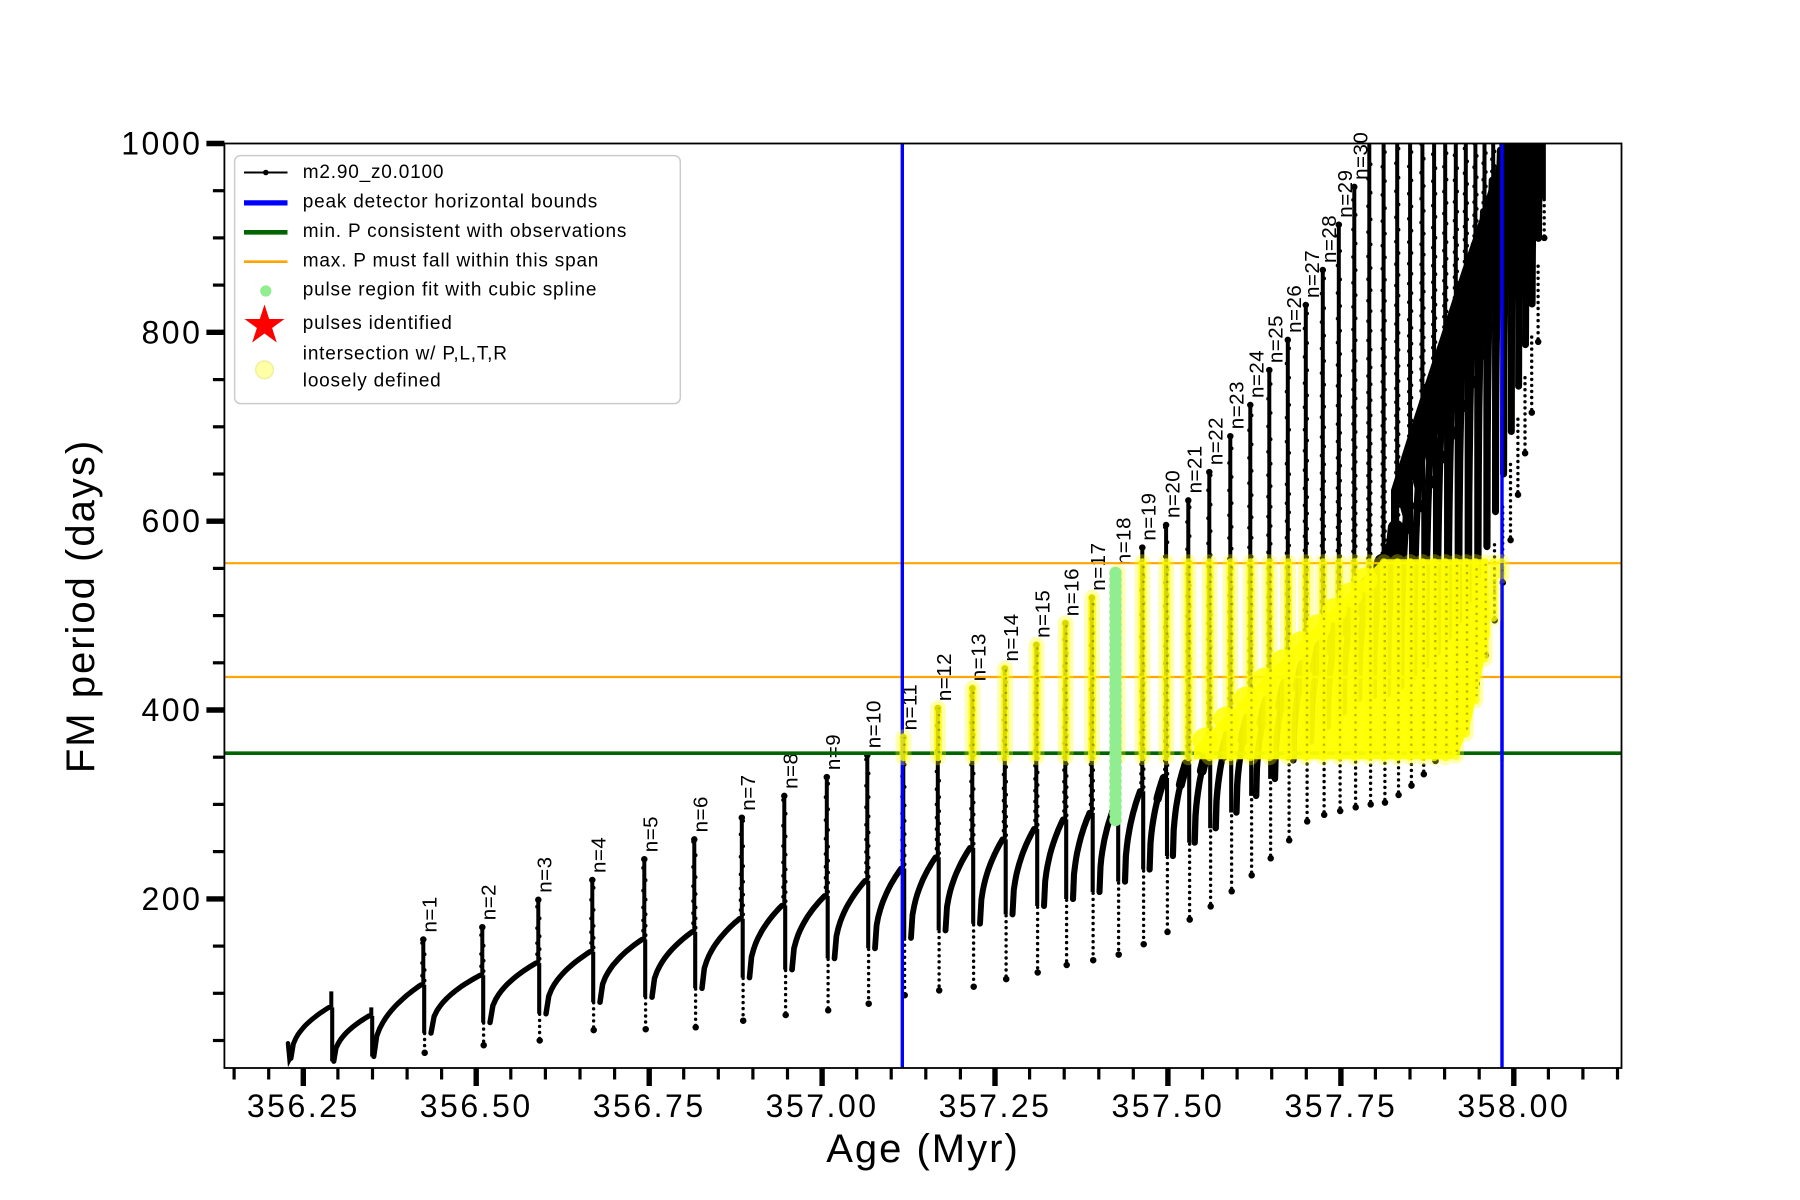 Image resolution: width=1800 pixels, height=1200 pixels. Describe the element at coordinates (172, 899) in the screenshot. I see `svg-text: 200` at that location.